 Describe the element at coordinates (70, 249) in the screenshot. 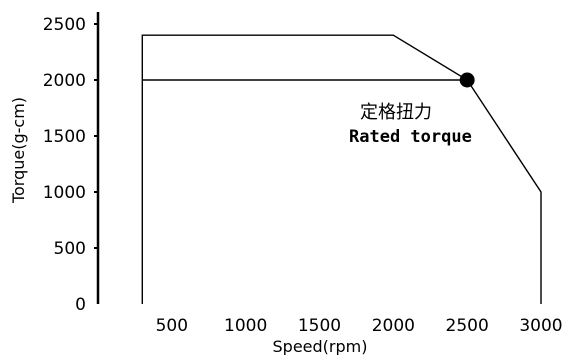

I see `y-tick-label: 500` at that location.